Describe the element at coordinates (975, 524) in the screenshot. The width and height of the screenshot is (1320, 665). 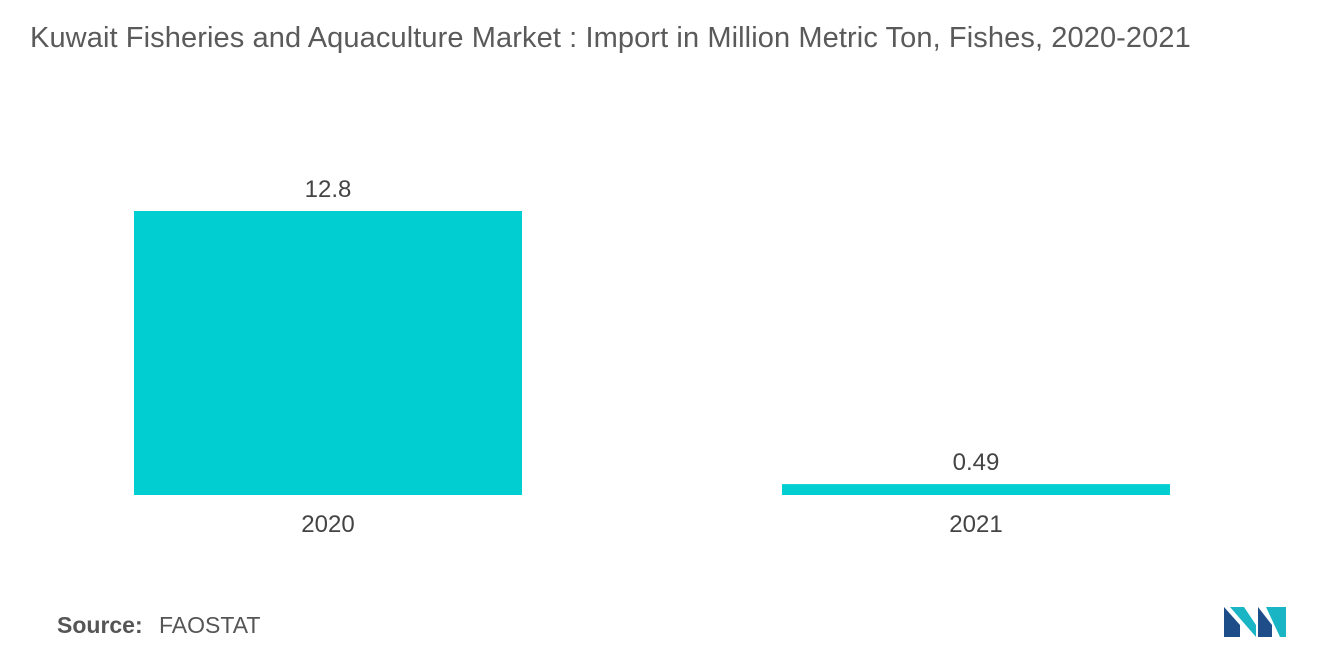
I see `x-tick-label-2021: 2021` at that location.